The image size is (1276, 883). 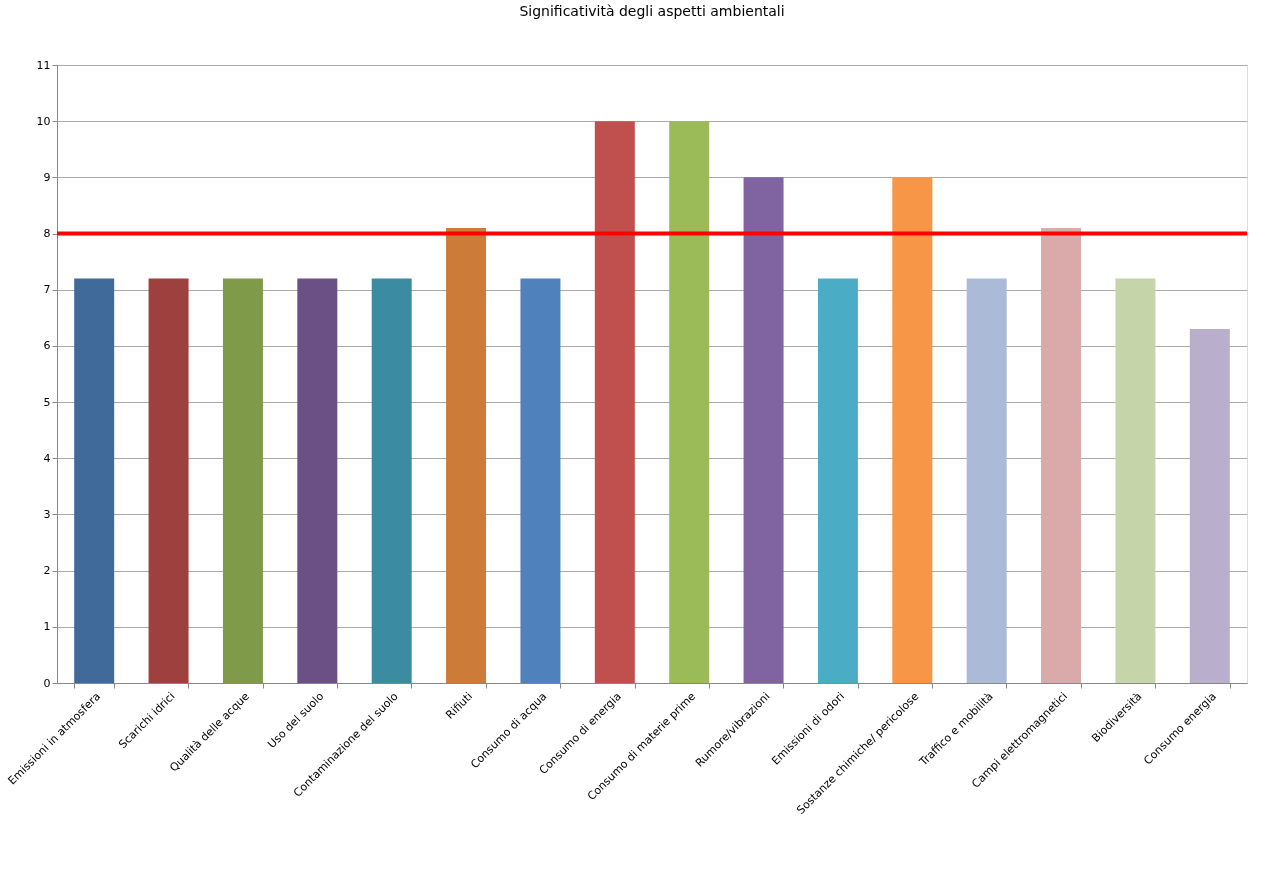 What do you see at coordinates (43, 65) in the screenshot?
I see `y-tick-label: 11` at bounding box center [43, 65].